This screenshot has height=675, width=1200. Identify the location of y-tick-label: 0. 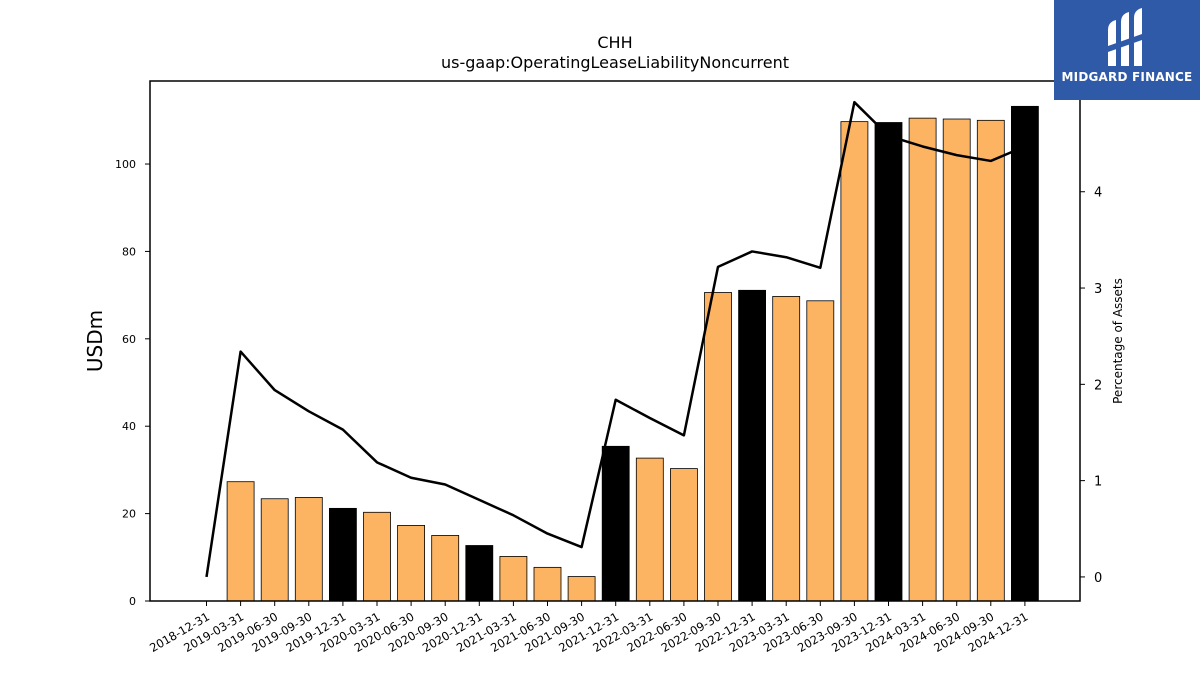
(132, 601).